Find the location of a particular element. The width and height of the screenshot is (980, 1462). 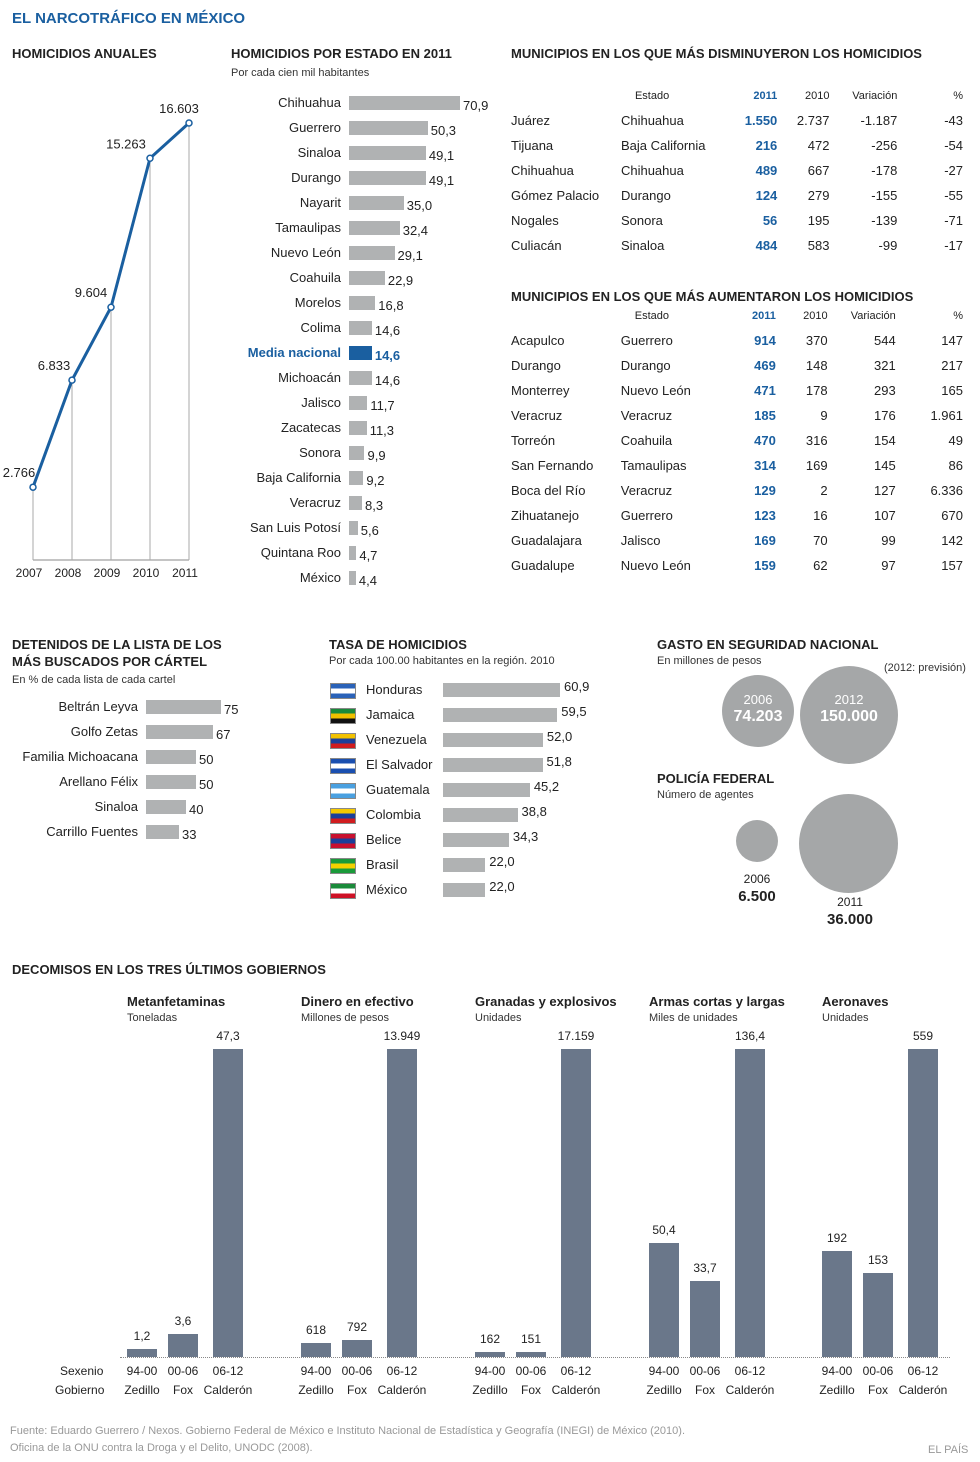

state-heading: HOMICIDIOS POR ESTADO EN 2011 is located at coordinates (341, 53).